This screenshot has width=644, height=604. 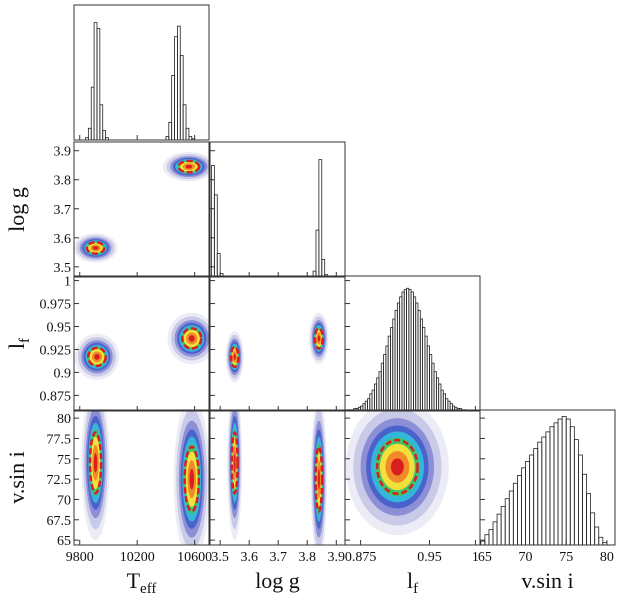 What do you see at coordinates (278, 557) in the screenshot?
I see `x-tick-label: 3.7` at bounding box center [278, 557].